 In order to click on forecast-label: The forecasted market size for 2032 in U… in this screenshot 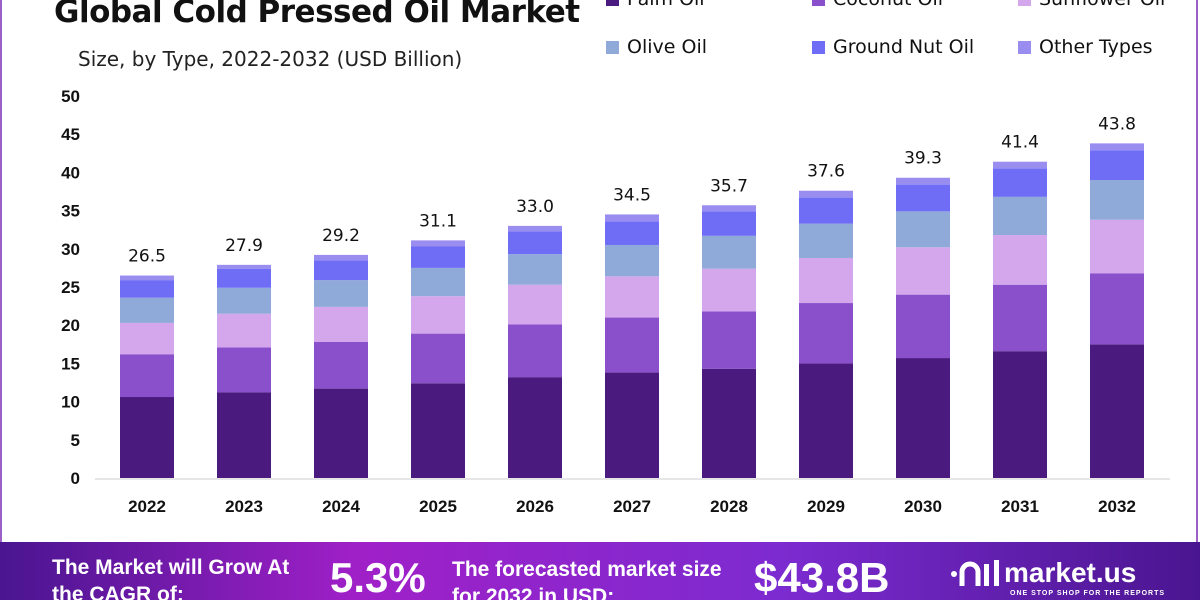, I will do `click(587, 583)`.